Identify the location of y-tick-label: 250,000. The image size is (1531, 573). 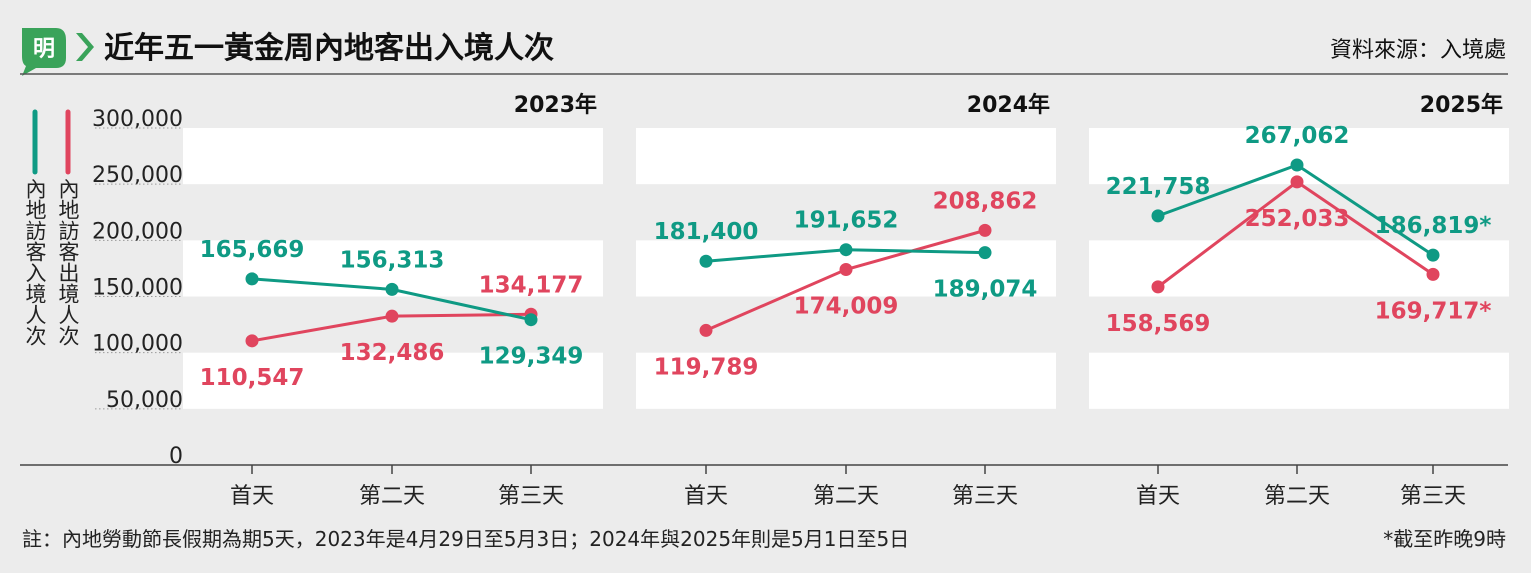
(137, 175).